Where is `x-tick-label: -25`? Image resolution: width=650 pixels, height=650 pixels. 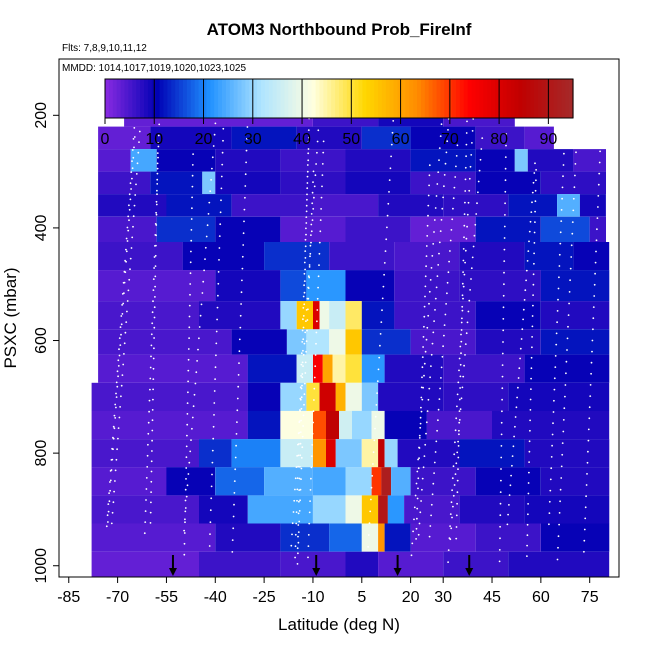
x-tick-label: -25 is located at coordinates (264, 597).